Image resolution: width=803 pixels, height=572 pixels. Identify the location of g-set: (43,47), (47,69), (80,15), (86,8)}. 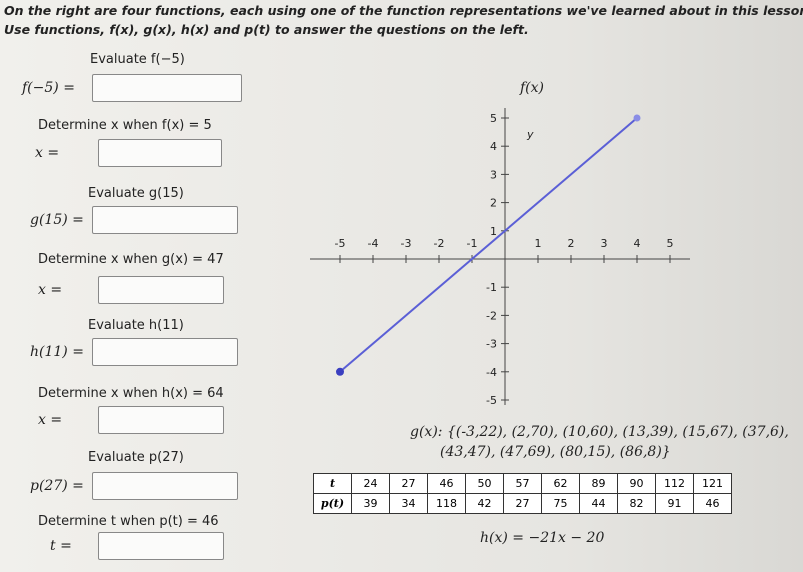
(555, 452).